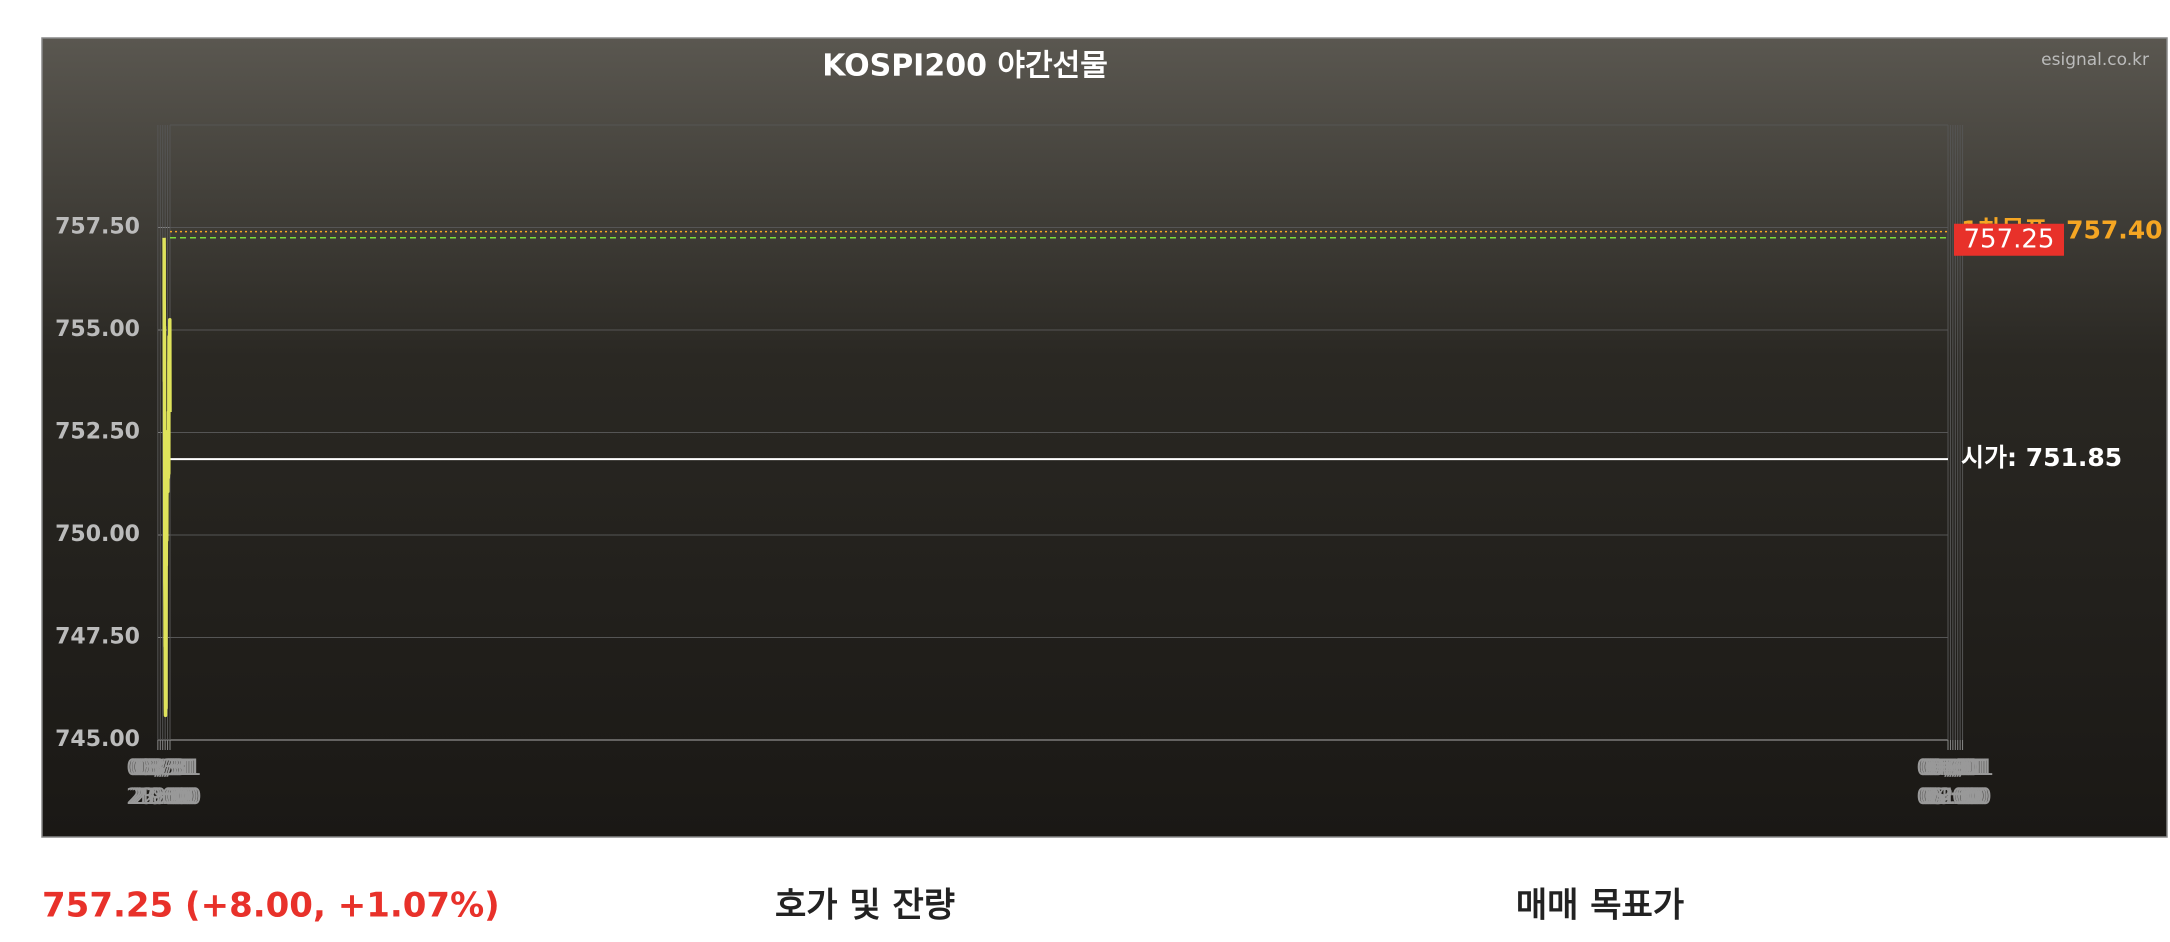 The height and width of the screenshot is (942, 2170). I want to click on price-tag, so click(2009, 239).